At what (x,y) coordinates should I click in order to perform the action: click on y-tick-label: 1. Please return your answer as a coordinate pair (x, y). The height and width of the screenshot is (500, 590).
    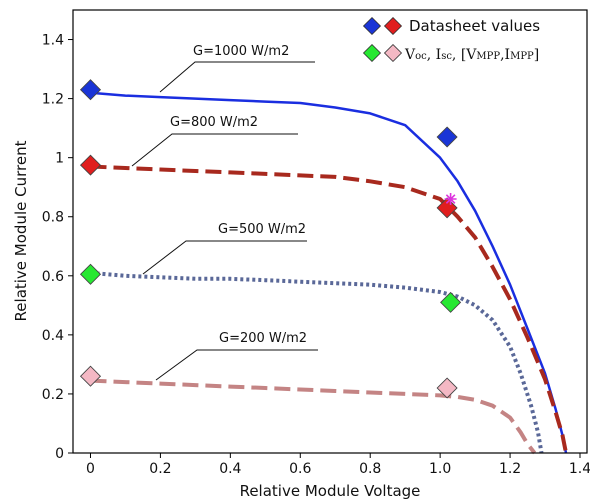
    Looking at the image, I should click on (59, 159).